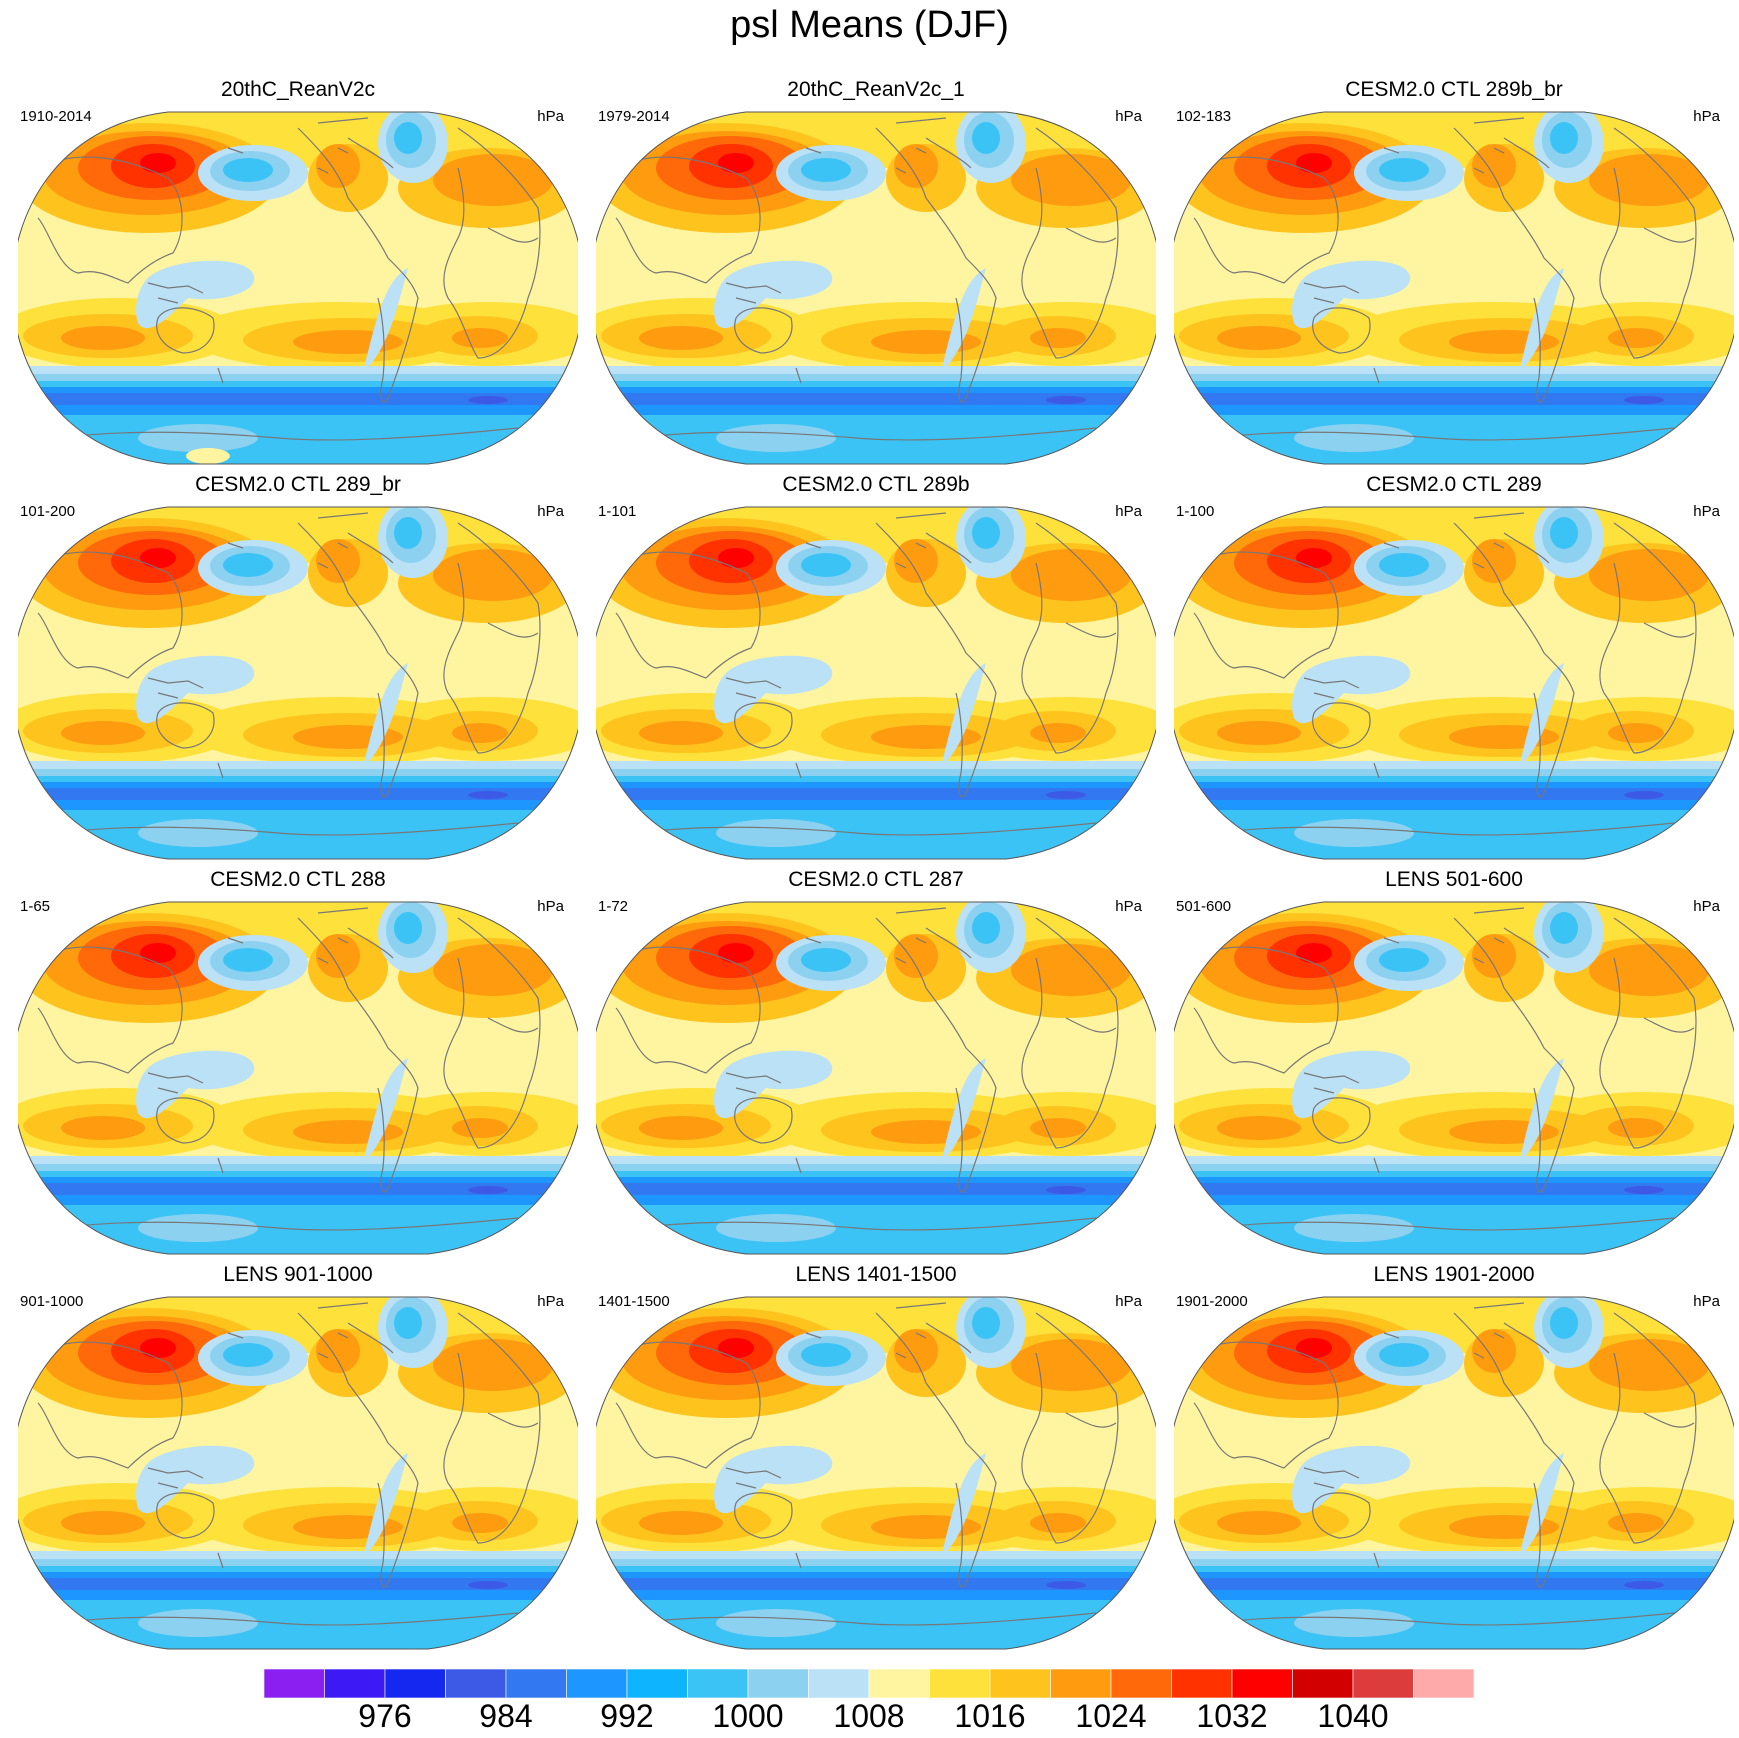  I want to click on map-panel: LENS 1401-1500 1401-1500 hPa, so click(876, 1459).